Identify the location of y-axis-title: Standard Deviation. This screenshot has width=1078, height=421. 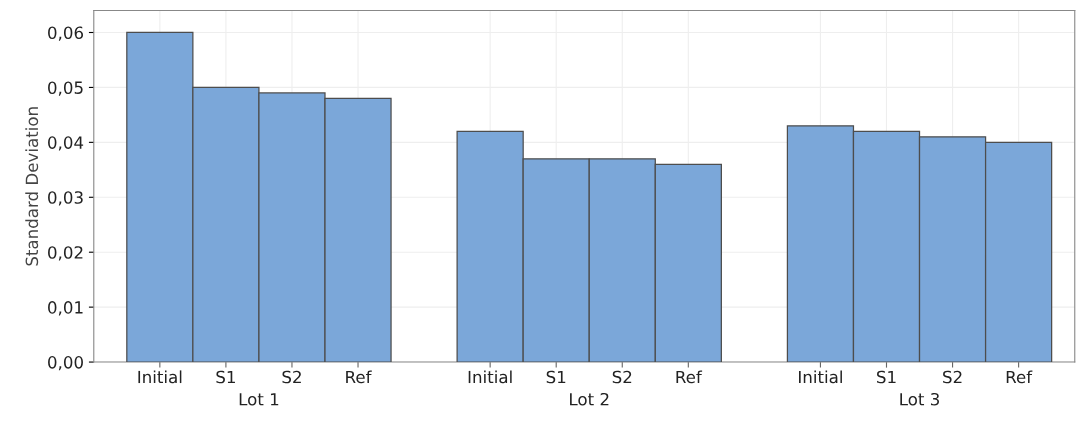
(32, 186).